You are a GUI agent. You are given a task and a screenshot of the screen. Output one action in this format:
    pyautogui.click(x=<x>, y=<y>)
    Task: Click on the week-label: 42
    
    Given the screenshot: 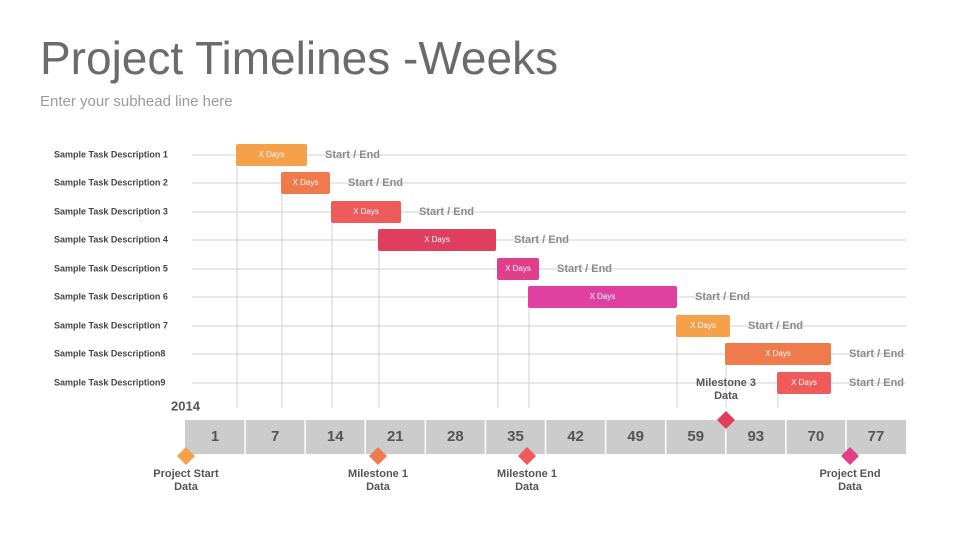 What is the action you would take?
    pyautogui.click(x=575, y=436)
    